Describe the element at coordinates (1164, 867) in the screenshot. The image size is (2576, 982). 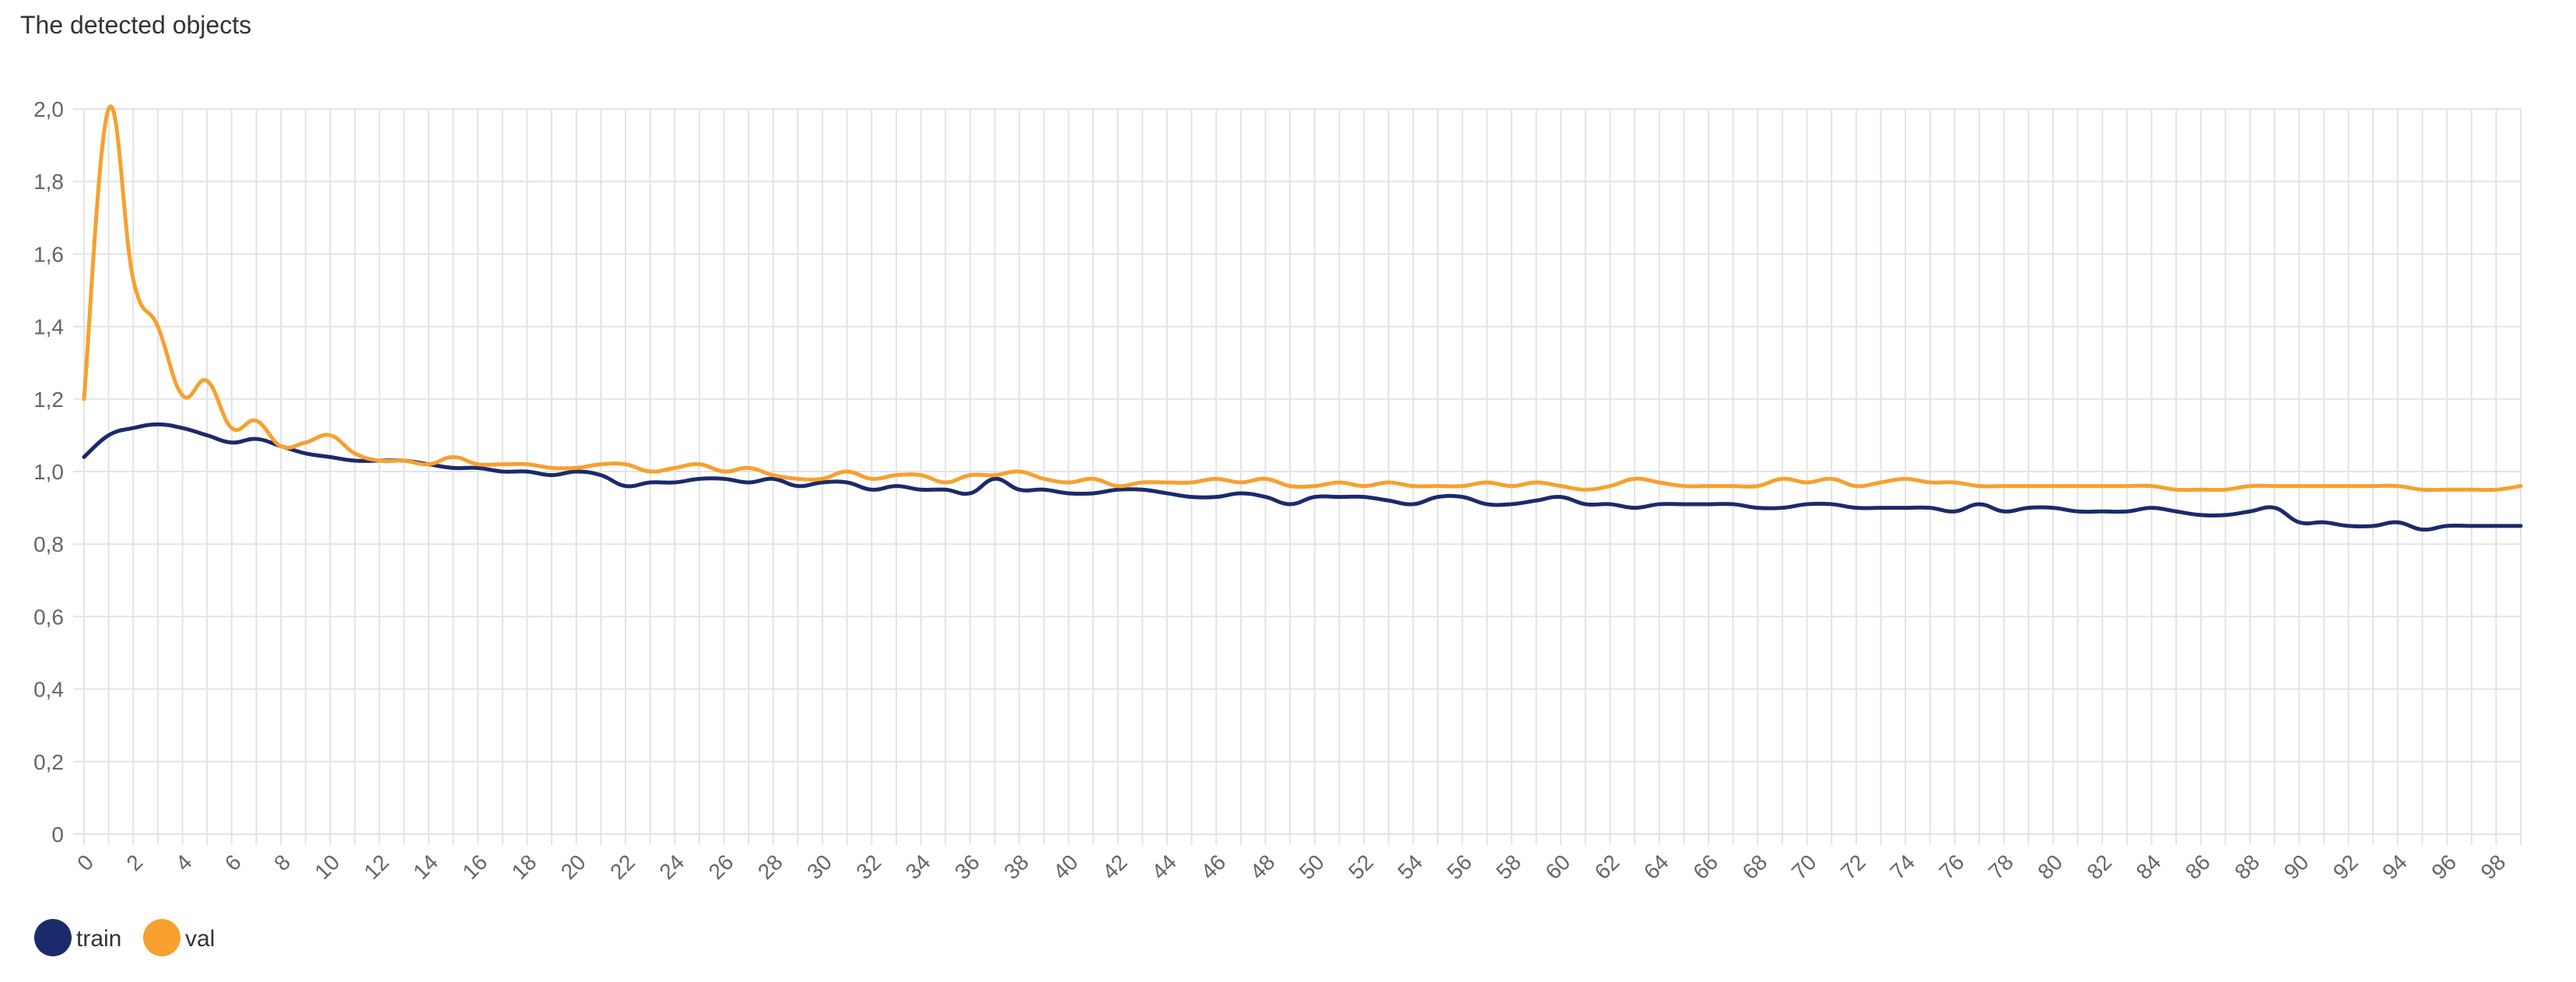
I see `x-tick-label: 44` at that location.